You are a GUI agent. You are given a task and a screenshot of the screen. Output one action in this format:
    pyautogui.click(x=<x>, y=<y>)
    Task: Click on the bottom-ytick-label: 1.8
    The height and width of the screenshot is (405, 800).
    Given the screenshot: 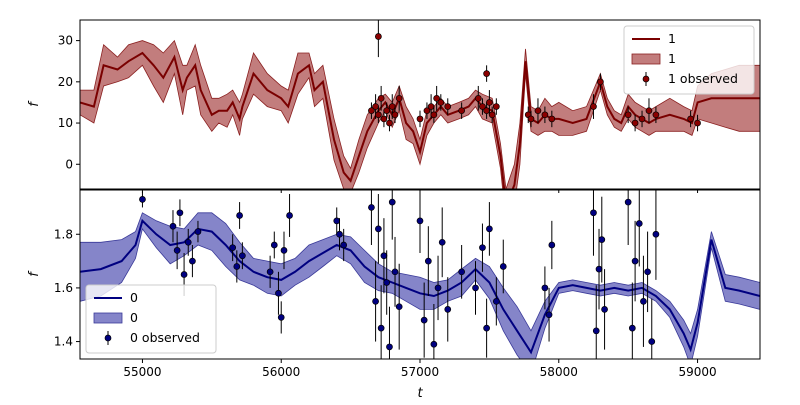 What is the action you would take?
    pyautogui.click(x=63, y=234)
    